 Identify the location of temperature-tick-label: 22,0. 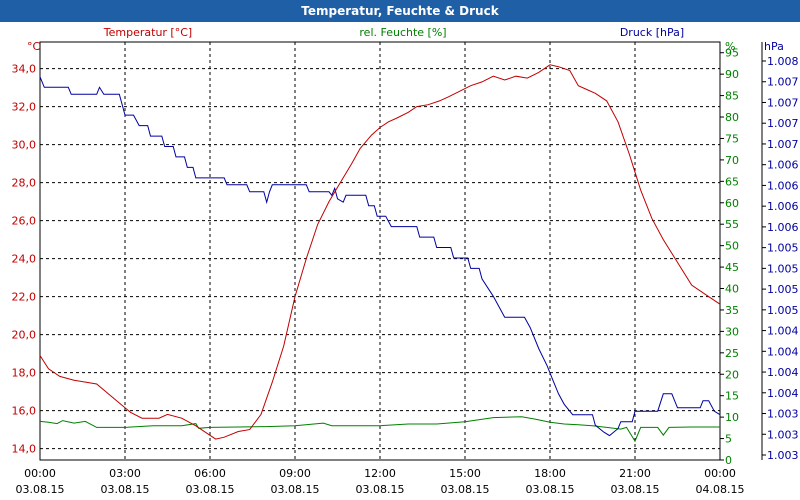
(24, 297).